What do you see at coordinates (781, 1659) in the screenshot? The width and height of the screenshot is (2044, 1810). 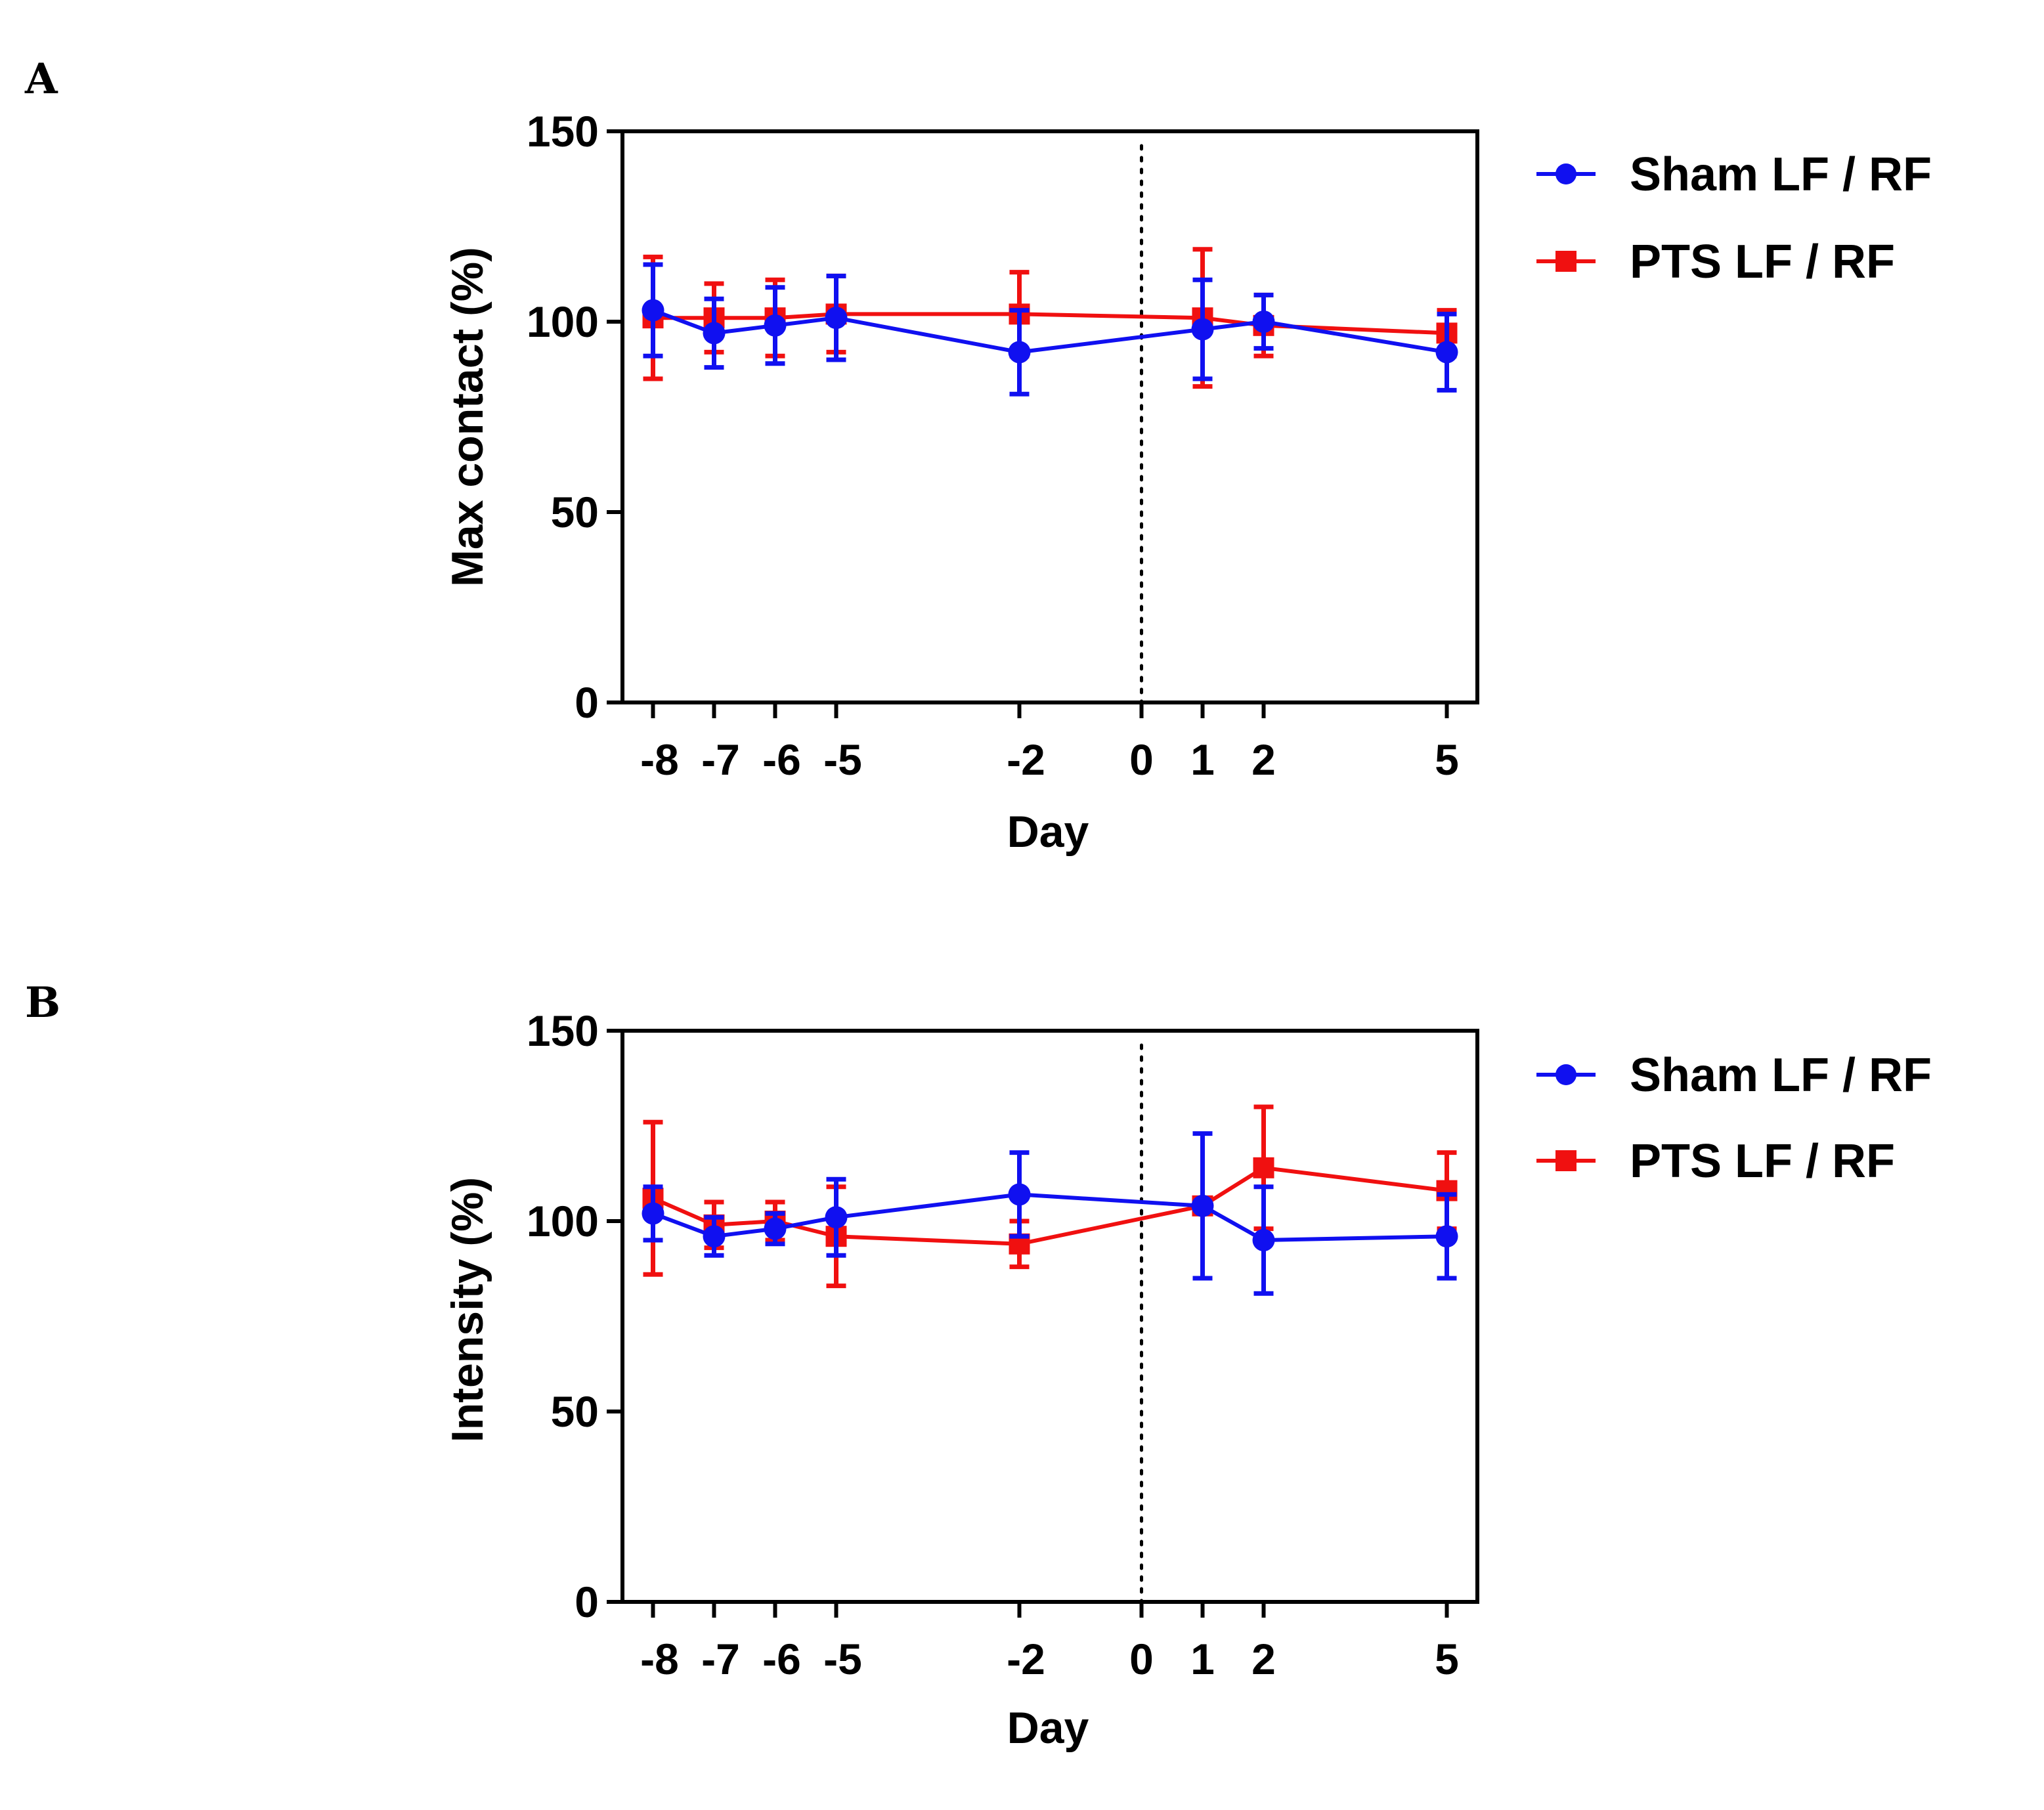 I see `panel-b-x-tick-label: -6` at bounding box center [781, 1659].